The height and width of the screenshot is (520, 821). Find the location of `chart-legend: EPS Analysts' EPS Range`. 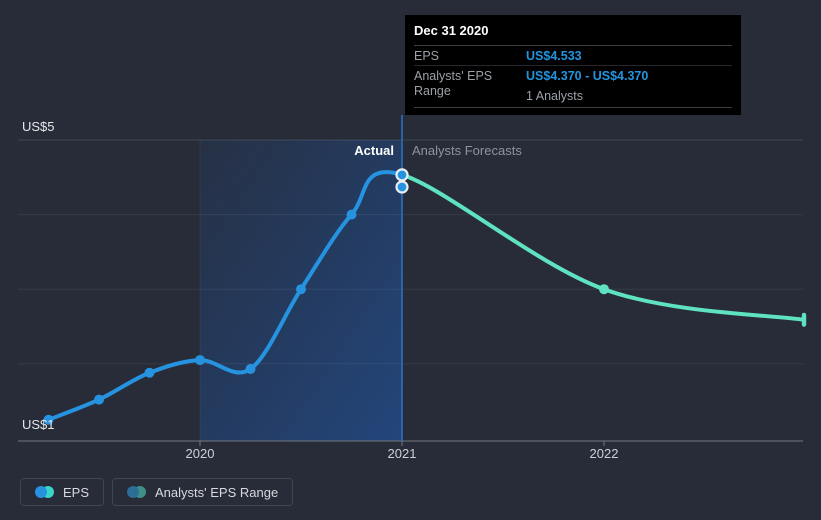

chart-legend: EPS Analysts' EPS Range is located at coordinates (157, 492).